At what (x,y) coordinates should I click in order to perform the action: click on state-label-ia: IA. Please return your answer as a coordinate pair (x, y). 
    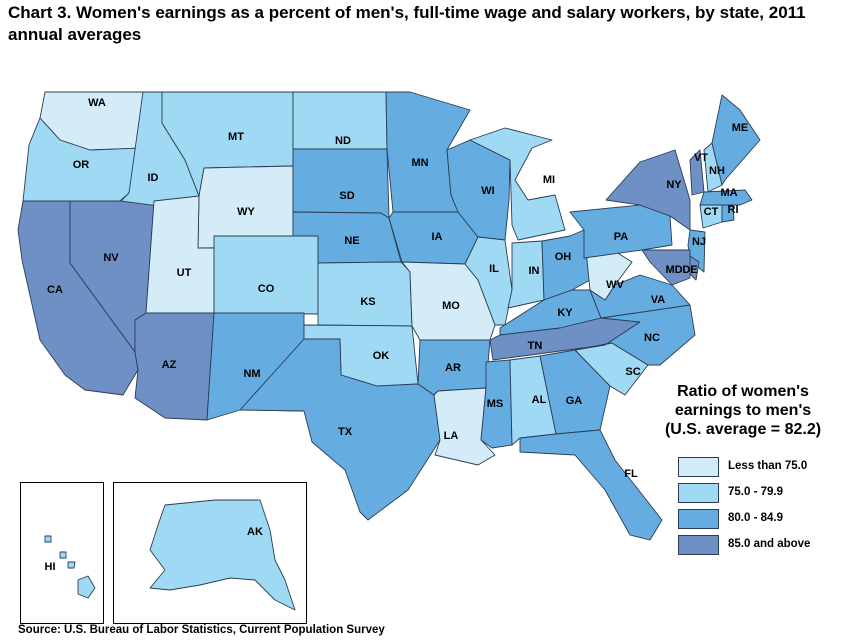
    Looking at the image, I should click on (437, 237).